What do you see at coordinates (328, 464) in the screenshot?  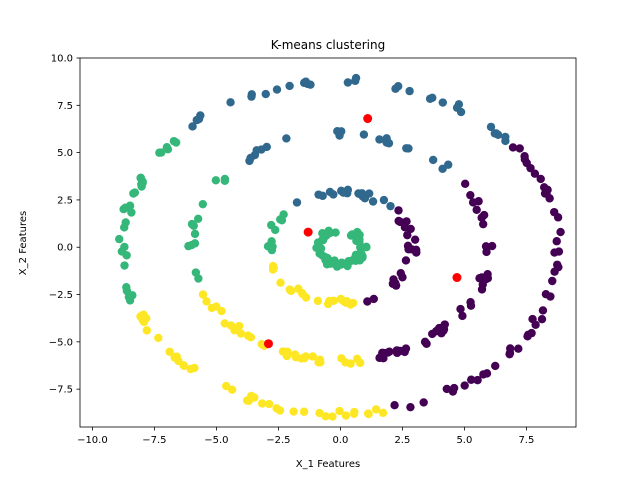 I see `x-axis-title: X_1 Features` at bounding box center [328, 464].